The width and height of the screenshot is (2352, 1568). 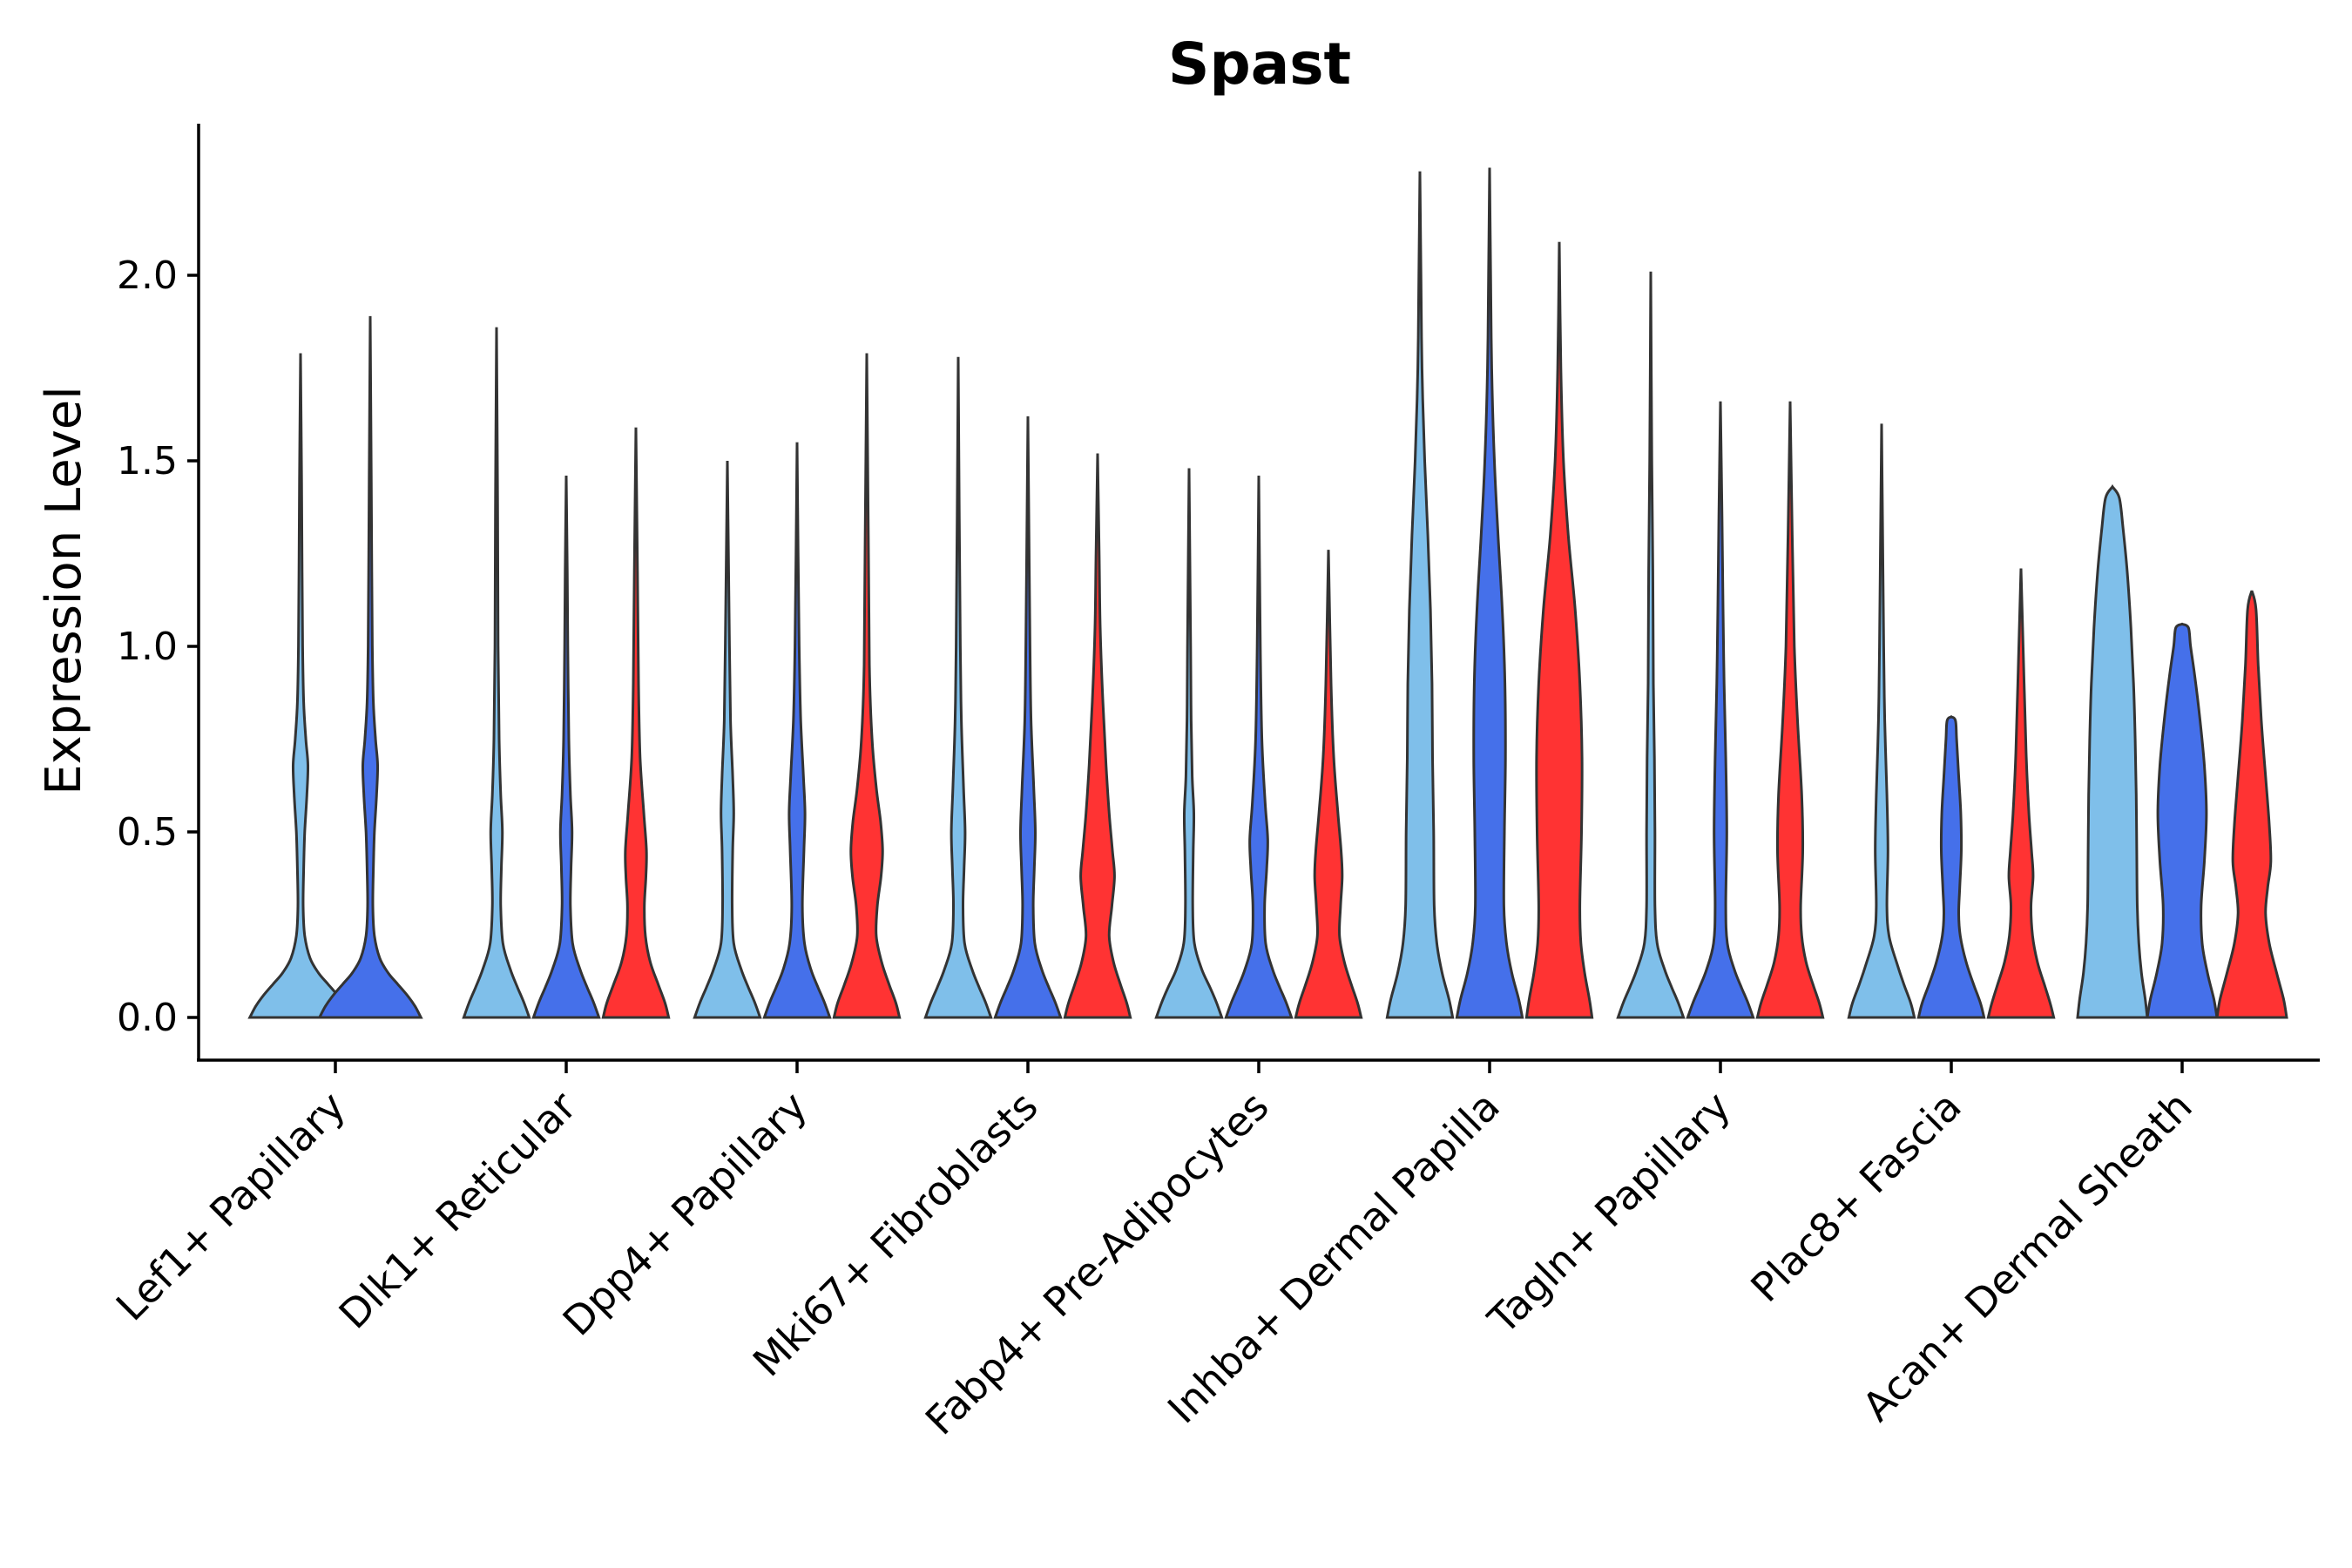 What do you see at coordinates (231, 1206) in the screenshot?
I see `x-category-label: Lef1+ Papillary` at bounding box center [231, 1206].